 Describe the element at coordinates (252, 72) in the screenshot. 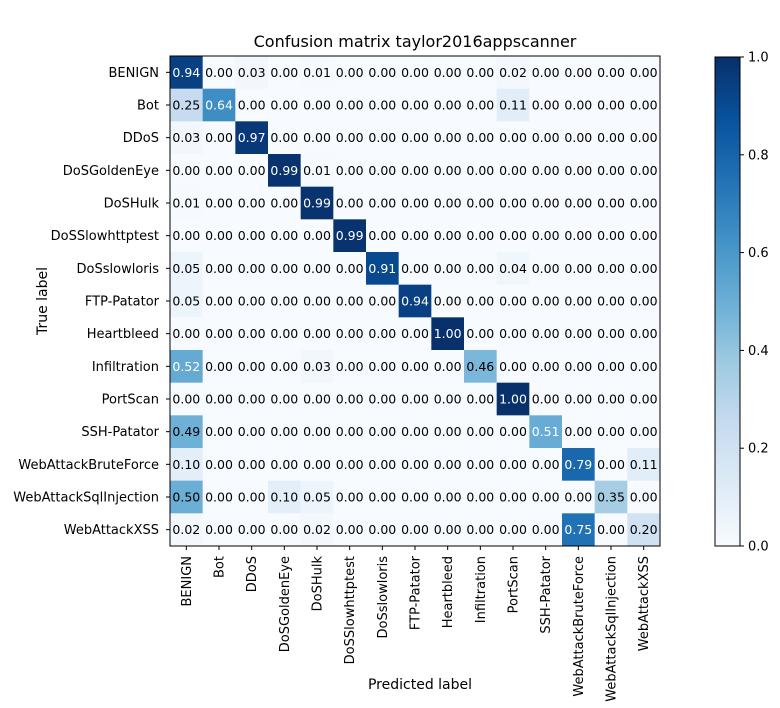

I see `cell-value-label: 0.03` at that location.